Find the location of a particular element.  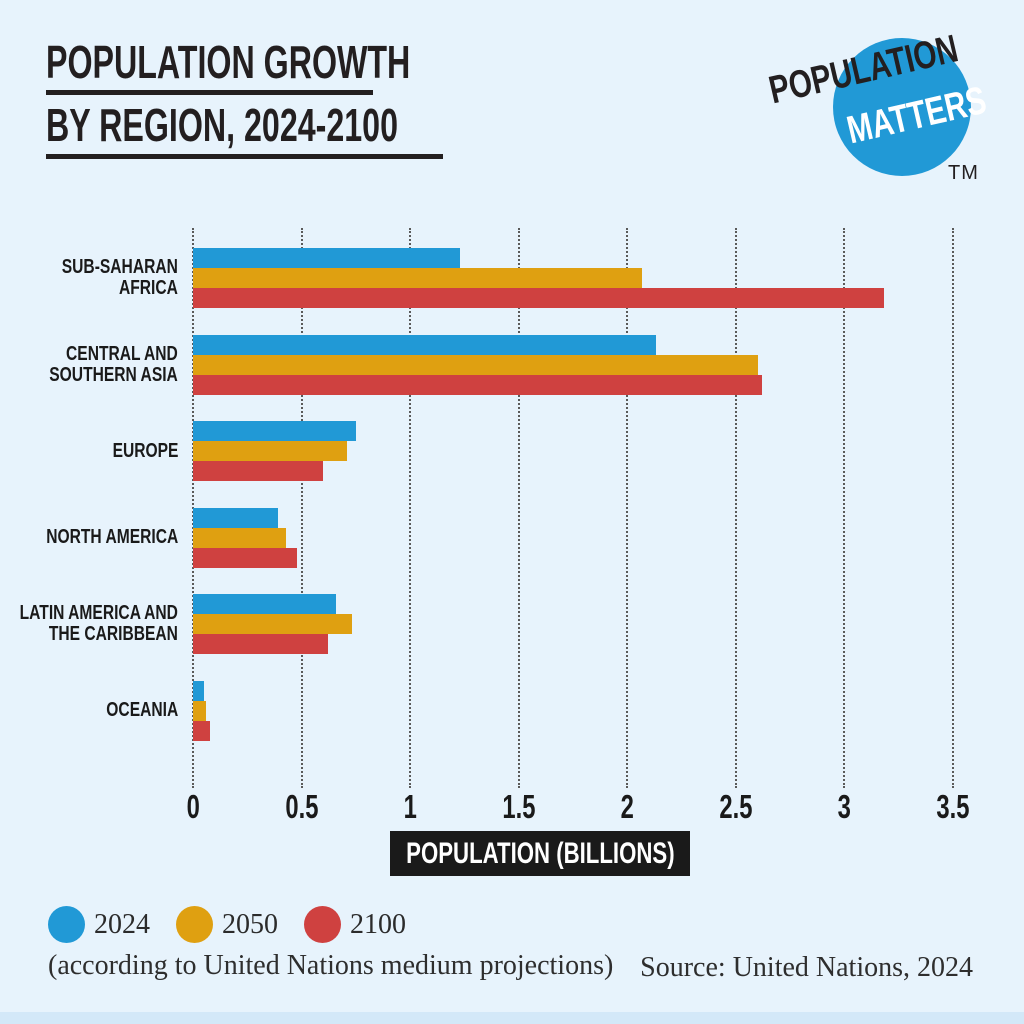

x-tick-3.5: 3.5 is located at coordinates (953, 806).